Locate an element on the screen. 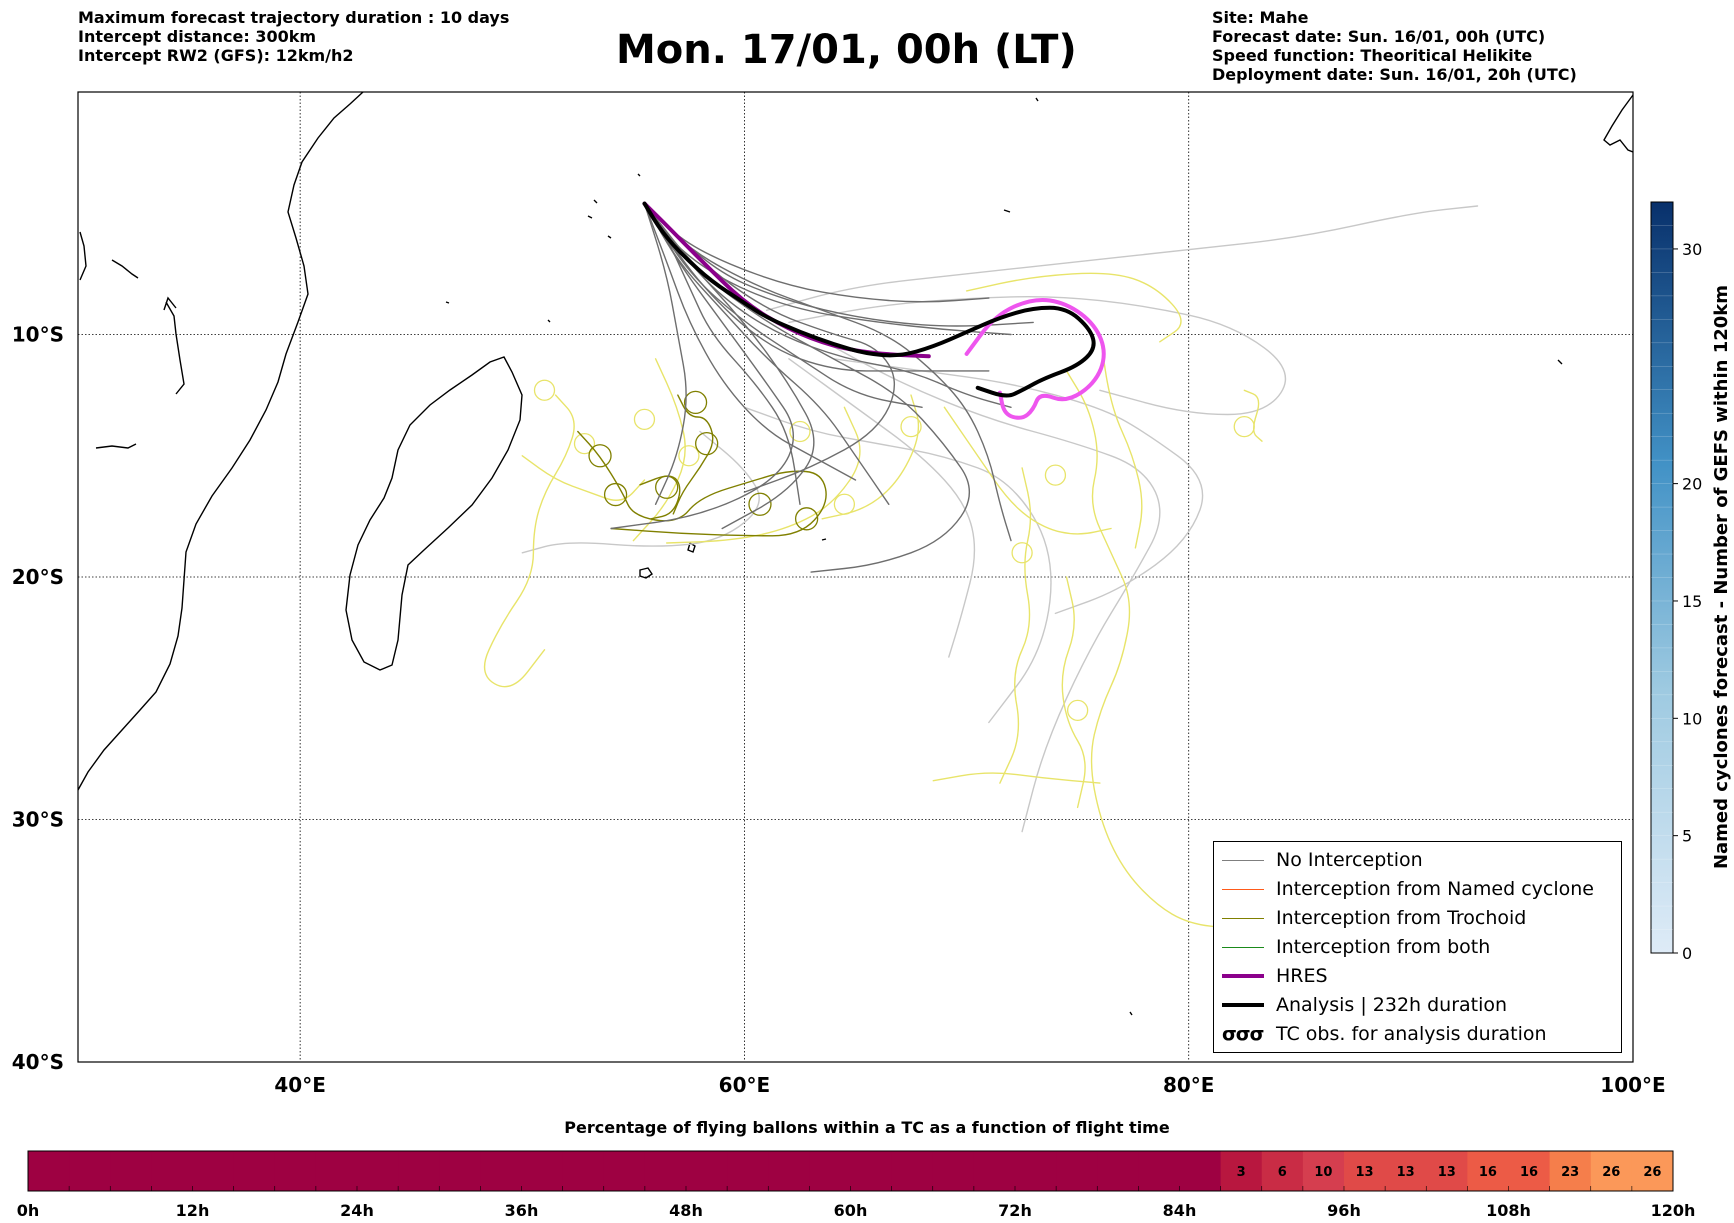 The width and height of the screenshot is (1734, 1223). legend-label: Interception from both is located at coordinates (1383, 947).